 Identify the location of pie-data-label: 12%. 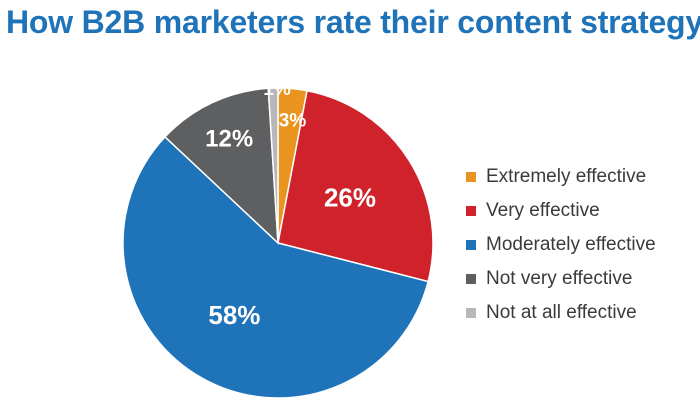
(229, 139).